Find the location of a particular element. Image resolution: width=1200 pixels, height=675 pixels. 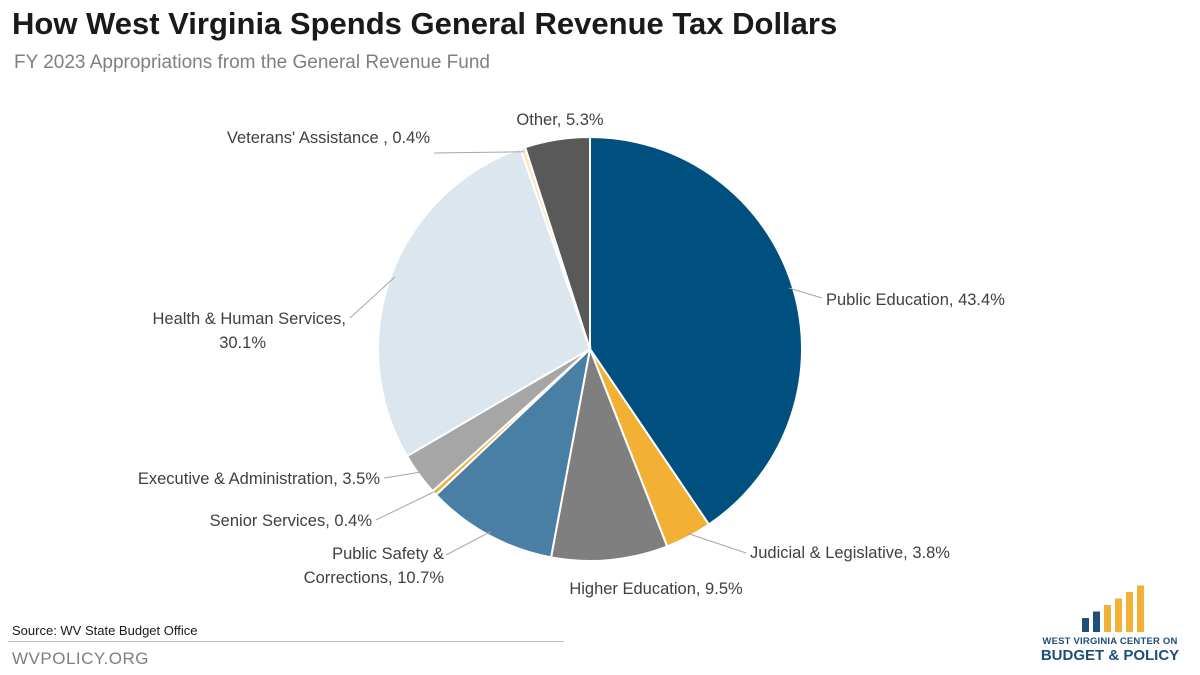

source-note: Source: WV State Budget Office is located at coordinates (105, 630).